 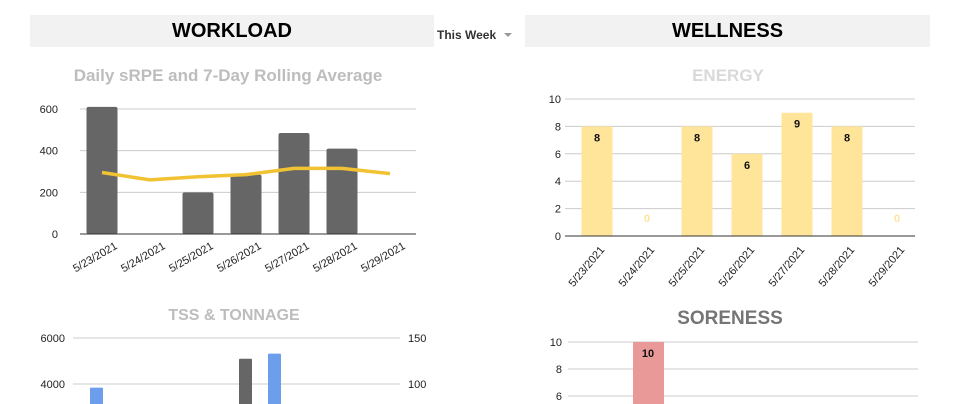 I want to click on energy-chart-title: ENERGY, so click(x=728, y=75).